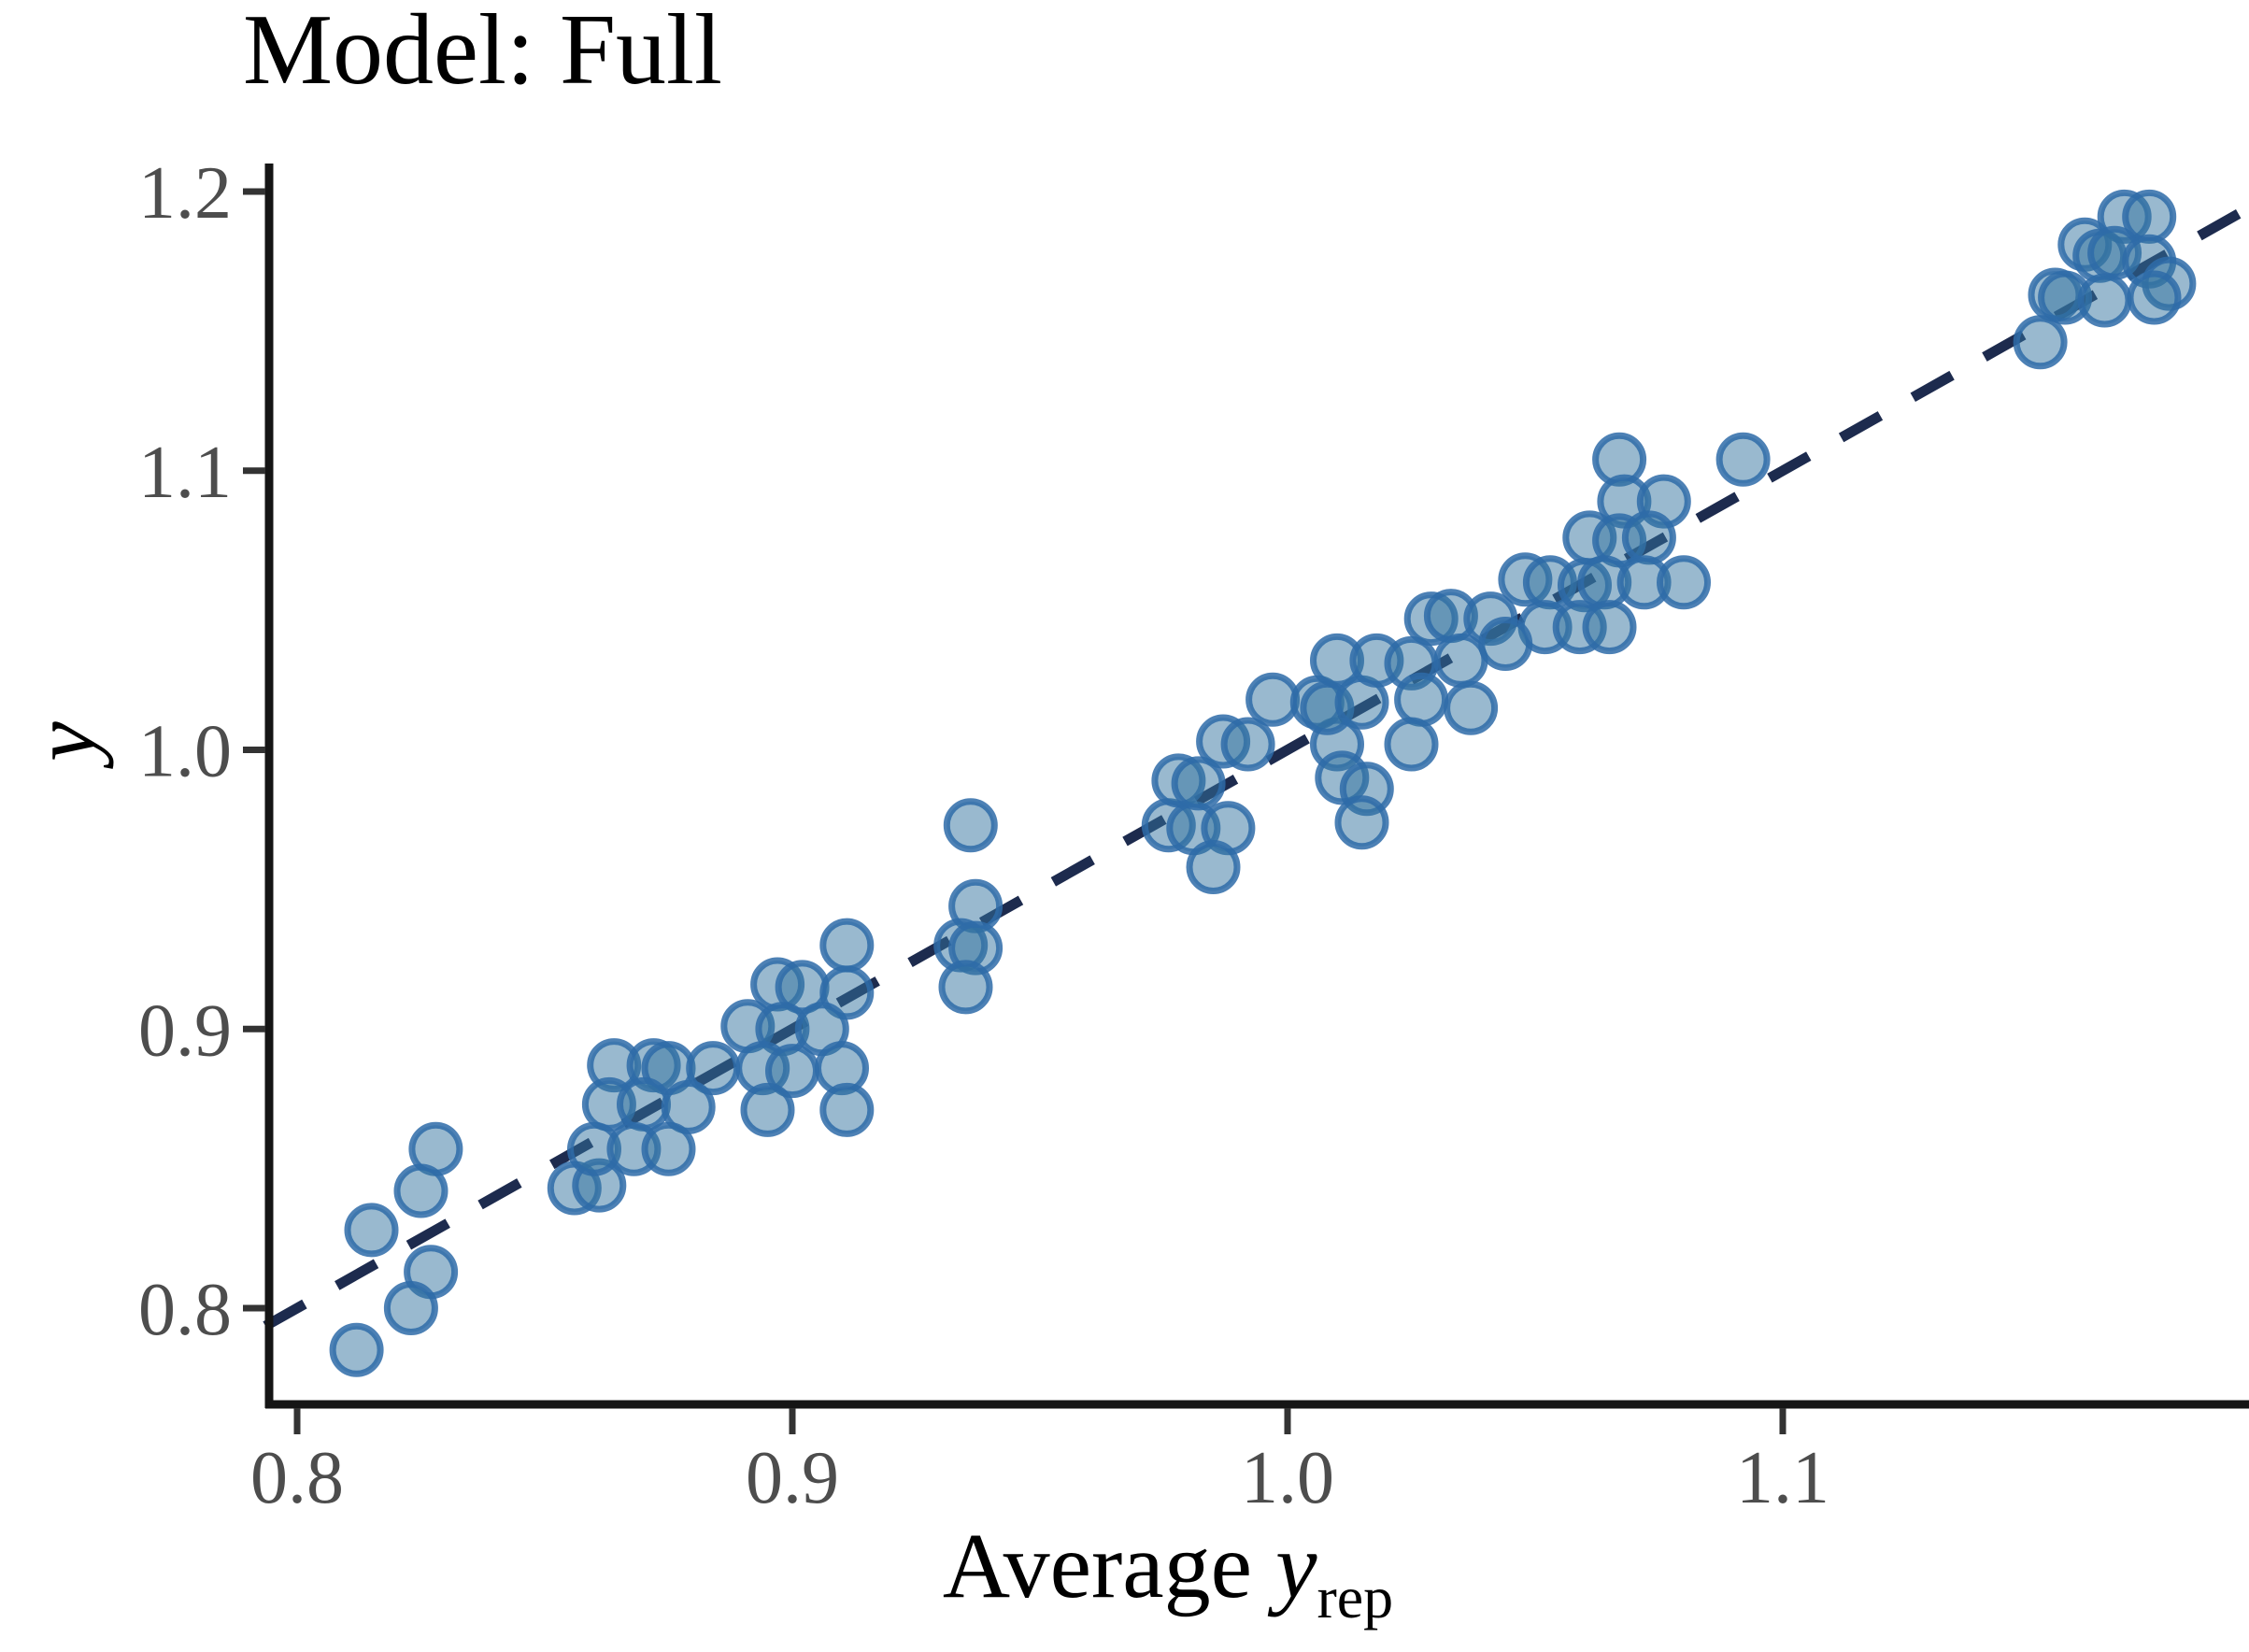 Image resolution: width=2249 pixels, height=1652 pixels. I want to click on chart-title: Model: Full, so click(483, 53).